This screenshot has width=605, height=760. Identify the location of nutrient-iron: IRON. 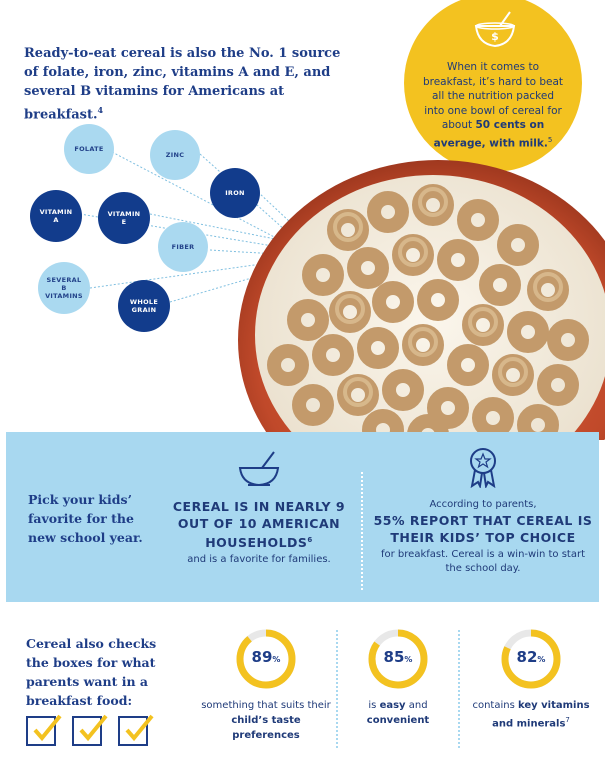
(235, 193).